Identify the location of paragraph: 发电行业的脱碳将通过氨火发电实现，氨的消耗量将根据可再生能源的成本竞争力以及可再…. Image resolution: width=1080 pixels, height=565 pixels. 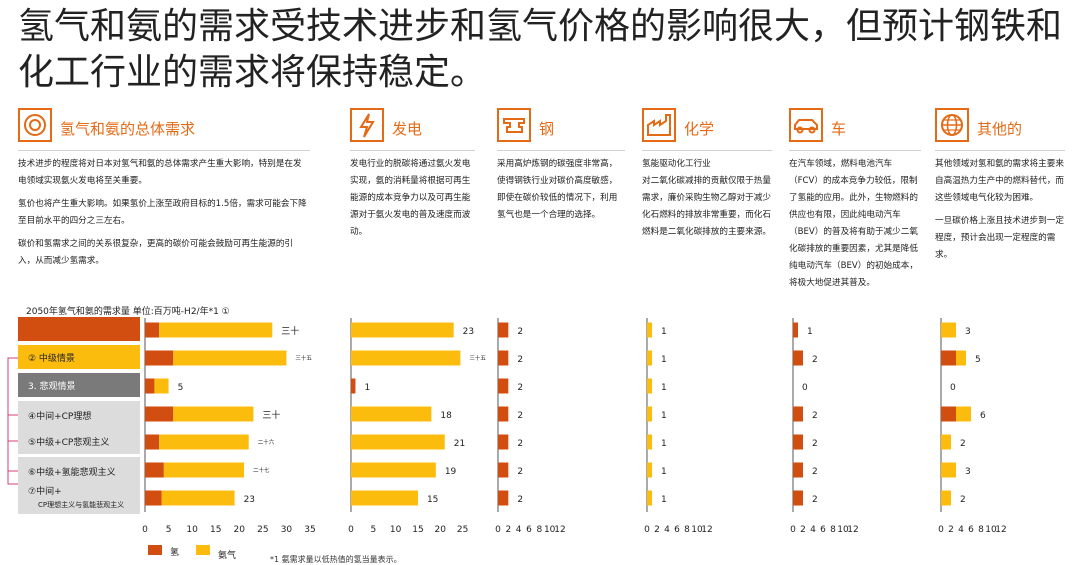
(410, 198).